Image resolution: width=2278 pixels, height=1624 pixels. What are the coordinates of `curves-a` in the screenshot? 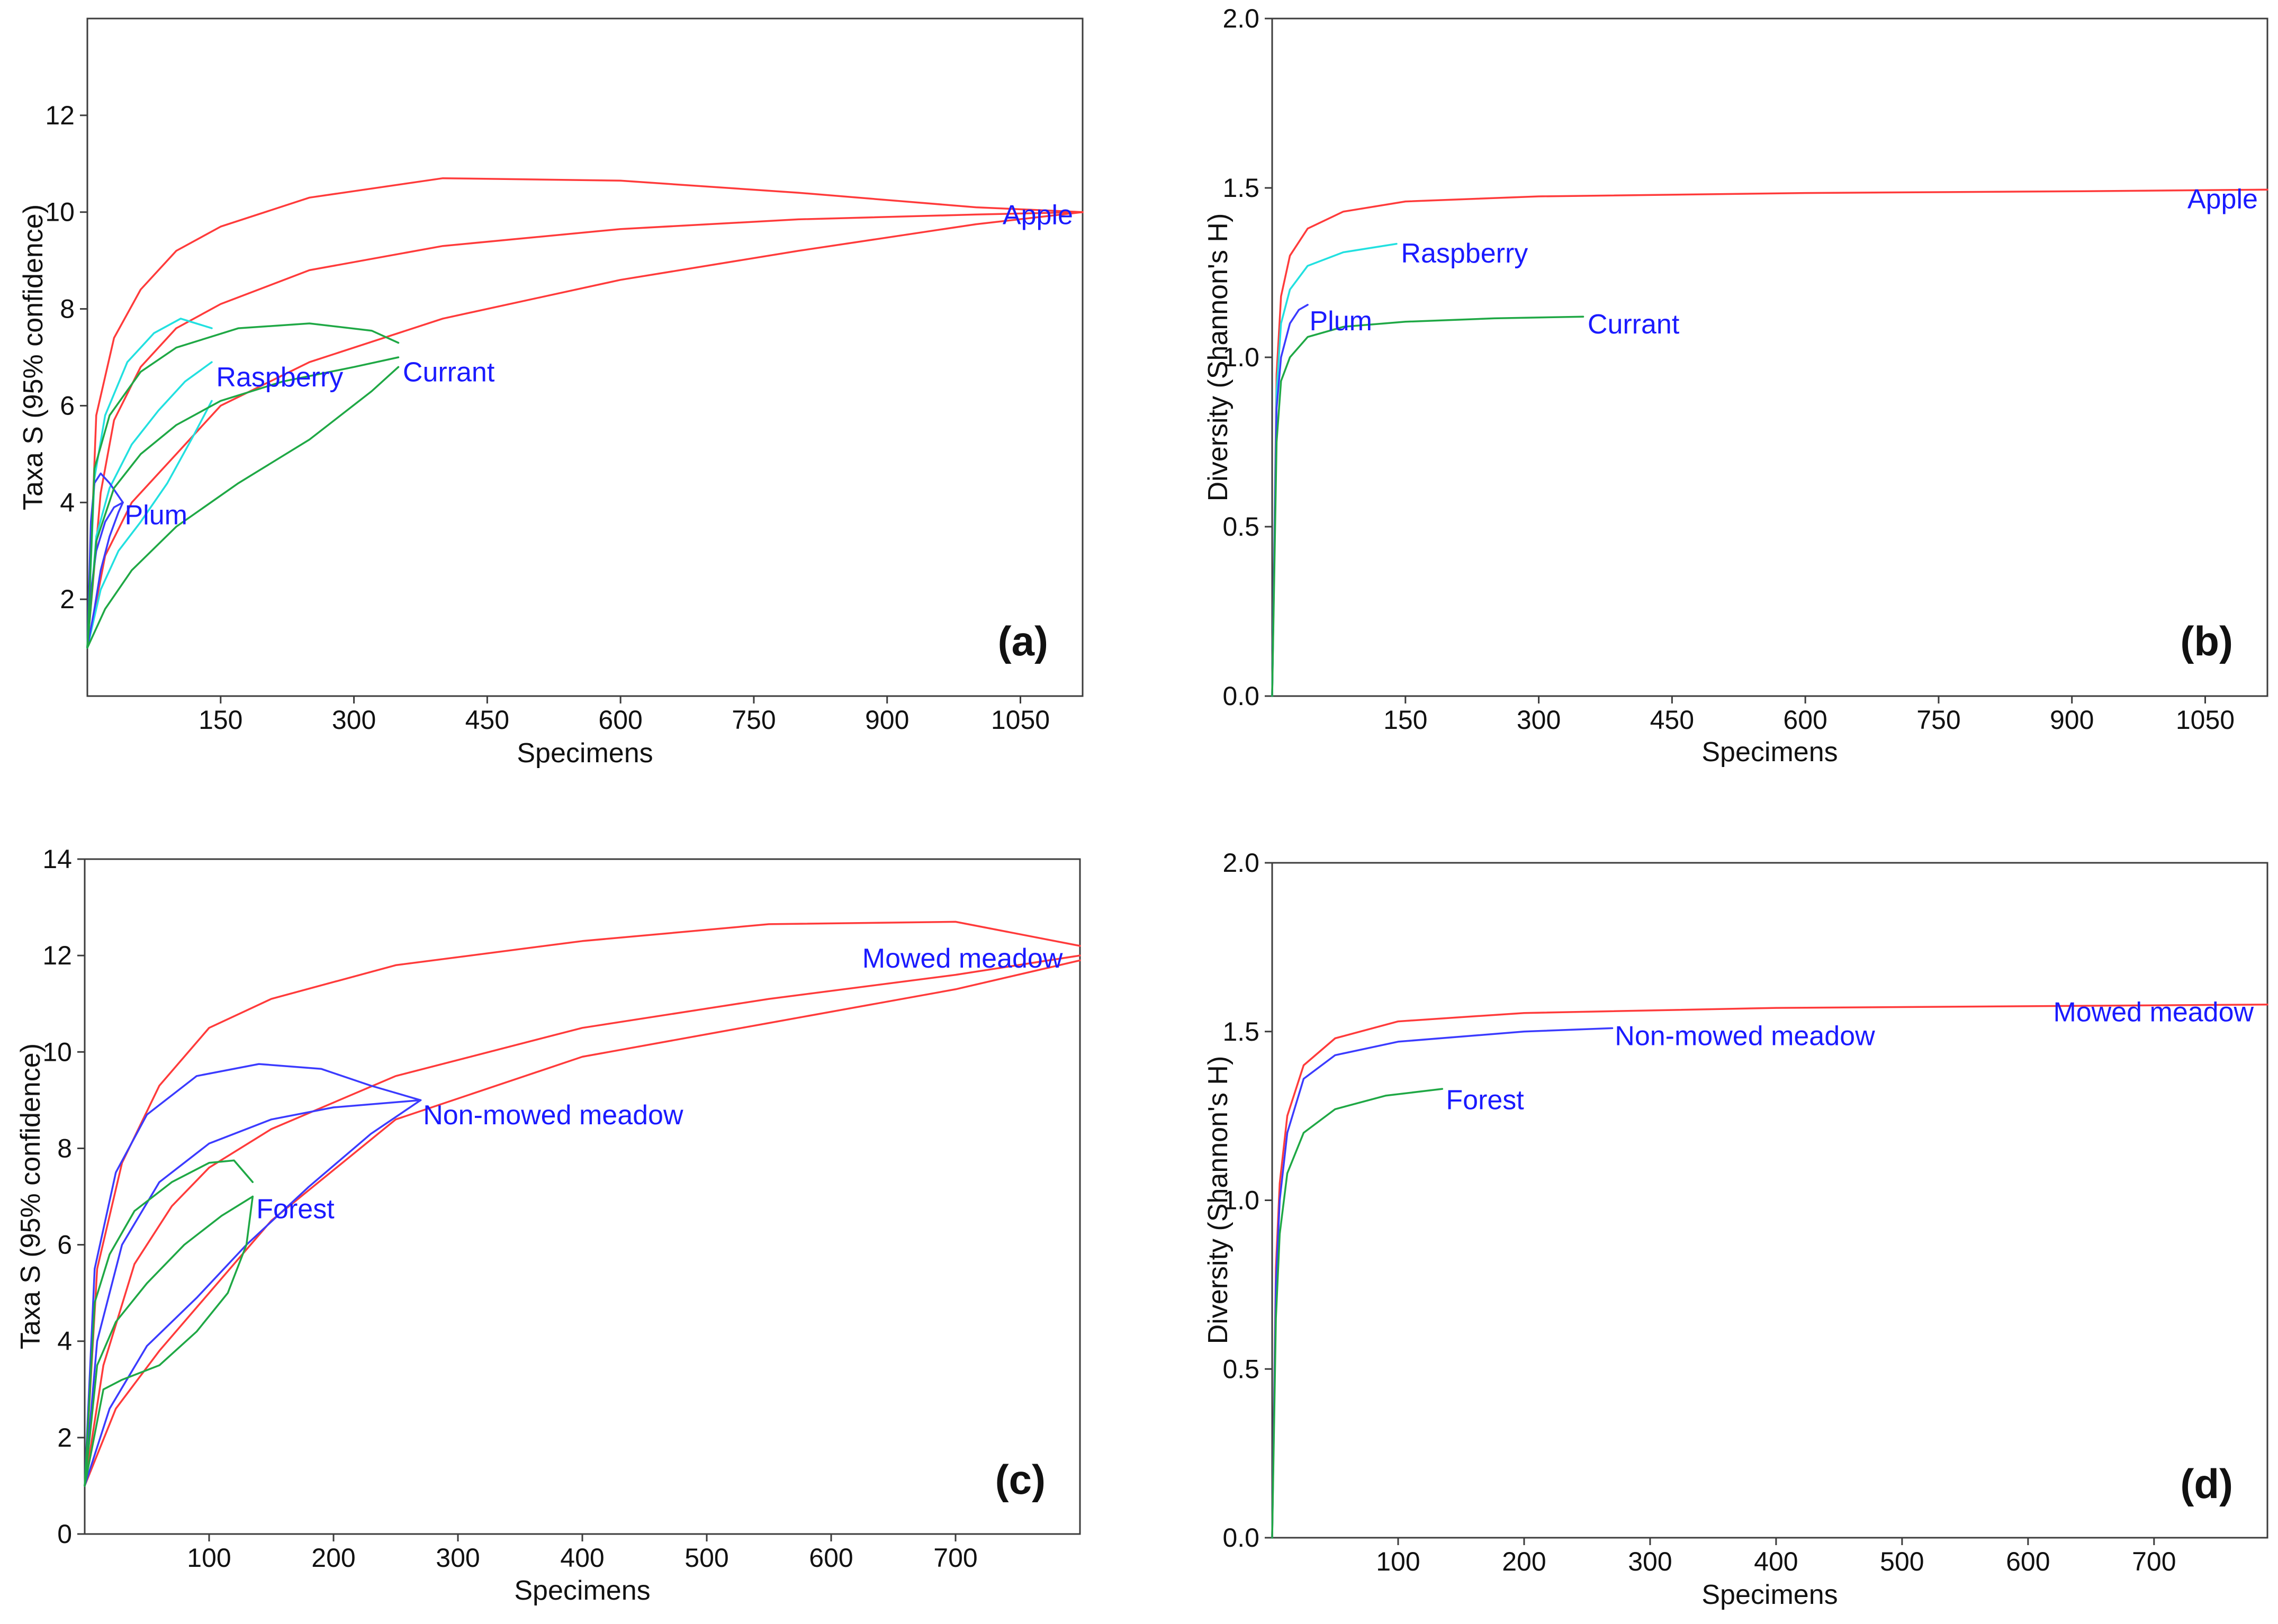 It's located at (585, 413).